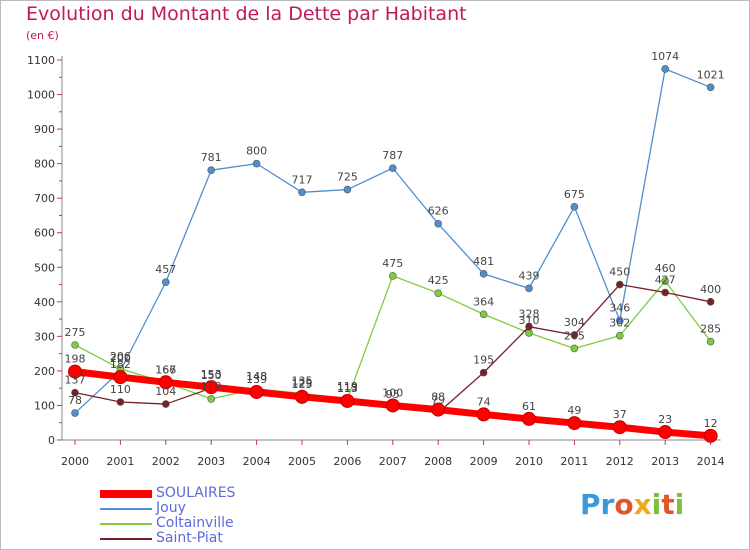  I want to click on x-tick-label: 2013, so click(665, 461).